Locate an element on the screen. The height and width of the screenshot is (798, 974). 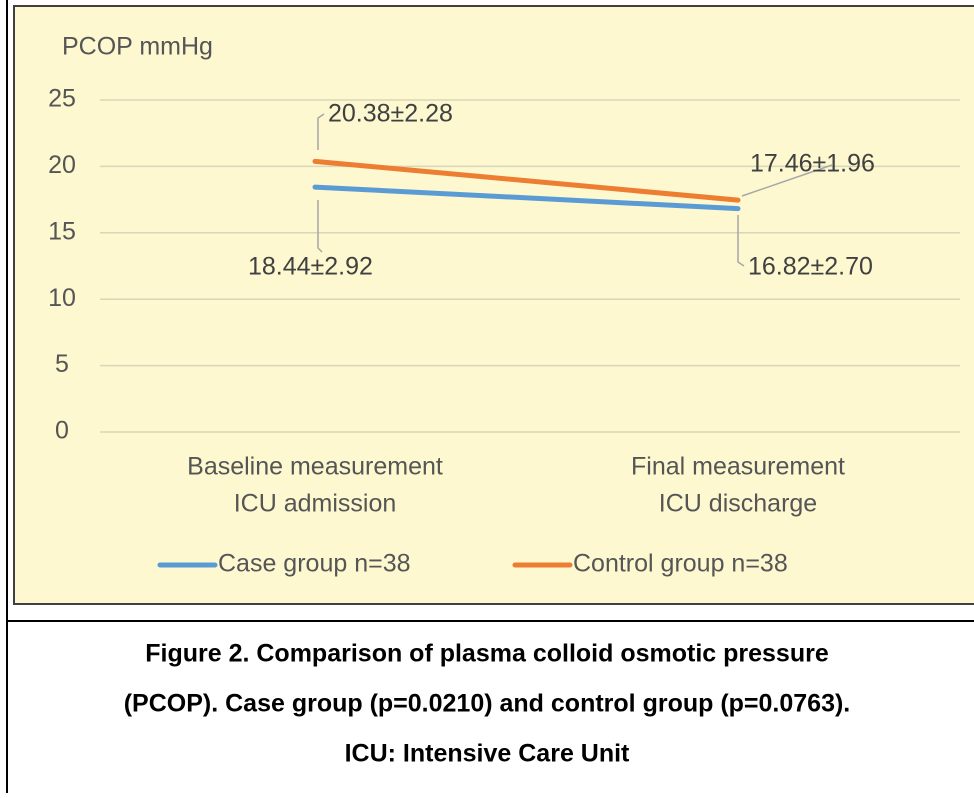
x-tick-label: Baseline measurement is located at coordinates (315, 467).